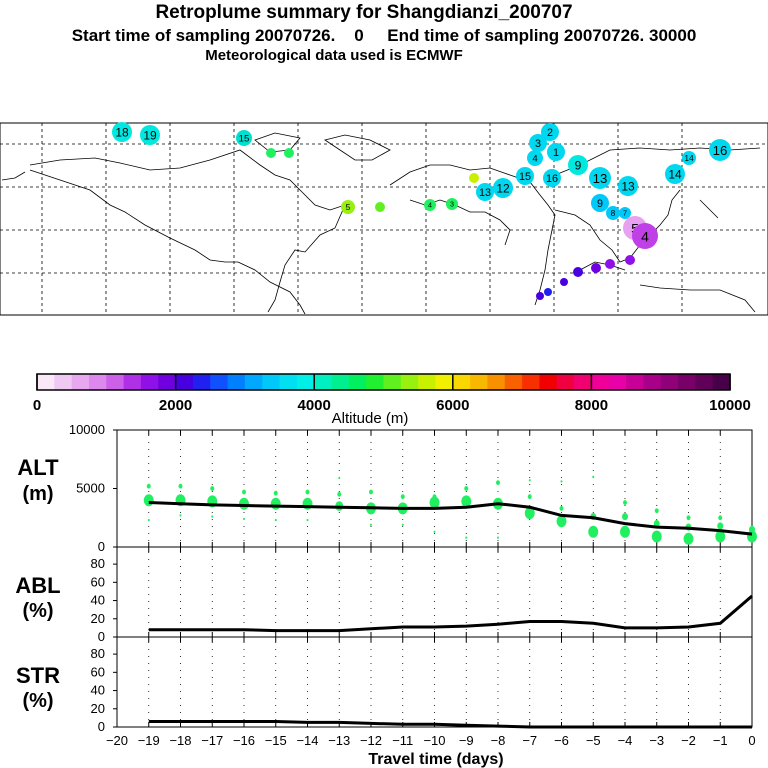 The image size is (768, 768). I want to click on series-line-abl, so click(450, 613).